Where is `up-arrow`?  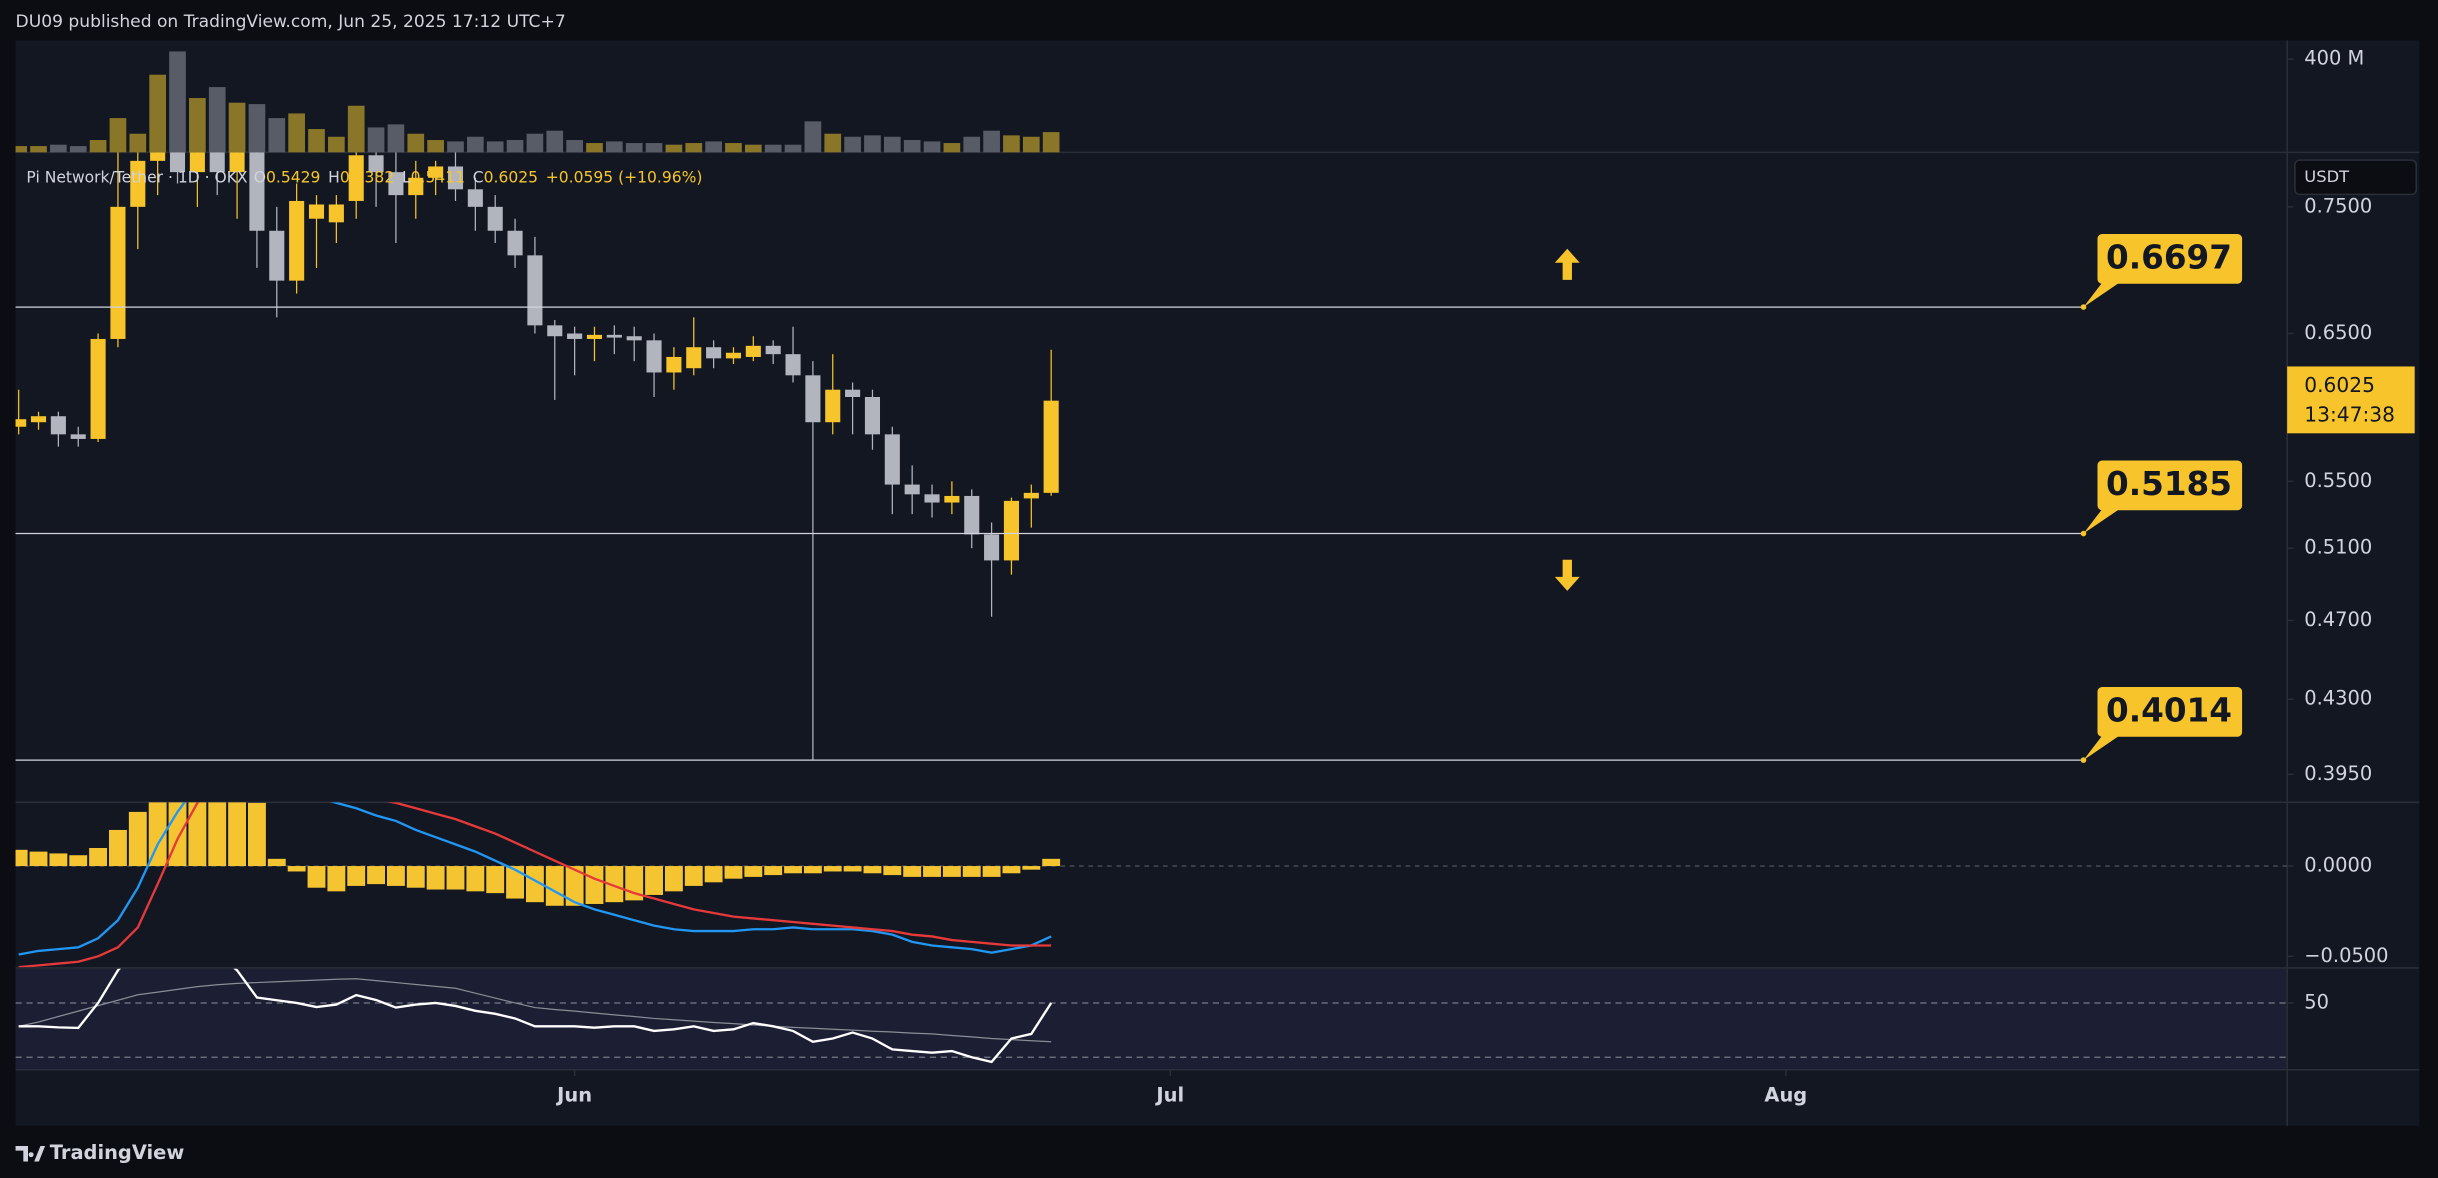
up-arrow is located at coordinates (1567, 264).